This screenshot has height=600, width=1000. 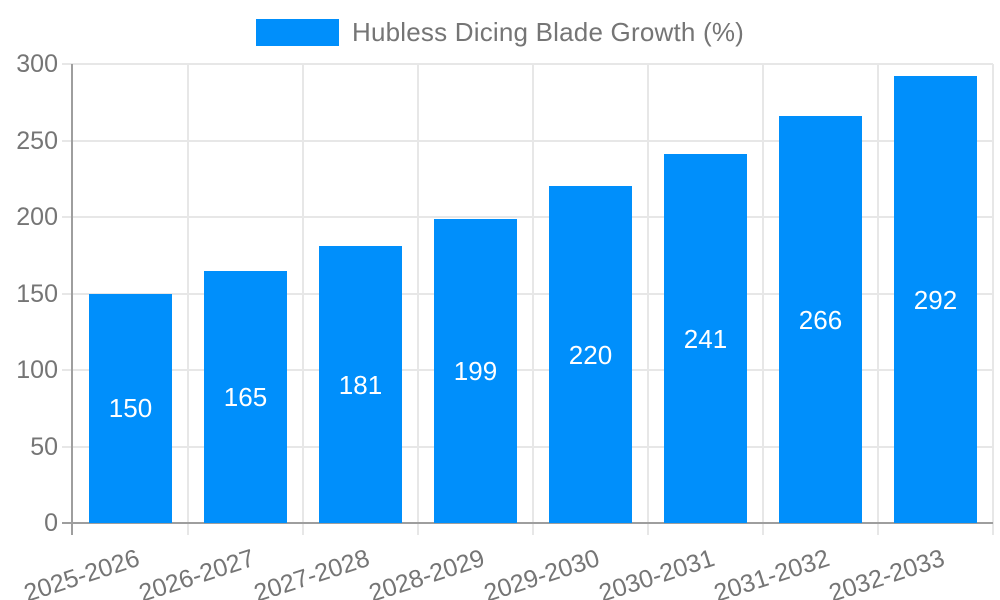 I want to click on bar-value-label: 199, so click(x=475, y=370).